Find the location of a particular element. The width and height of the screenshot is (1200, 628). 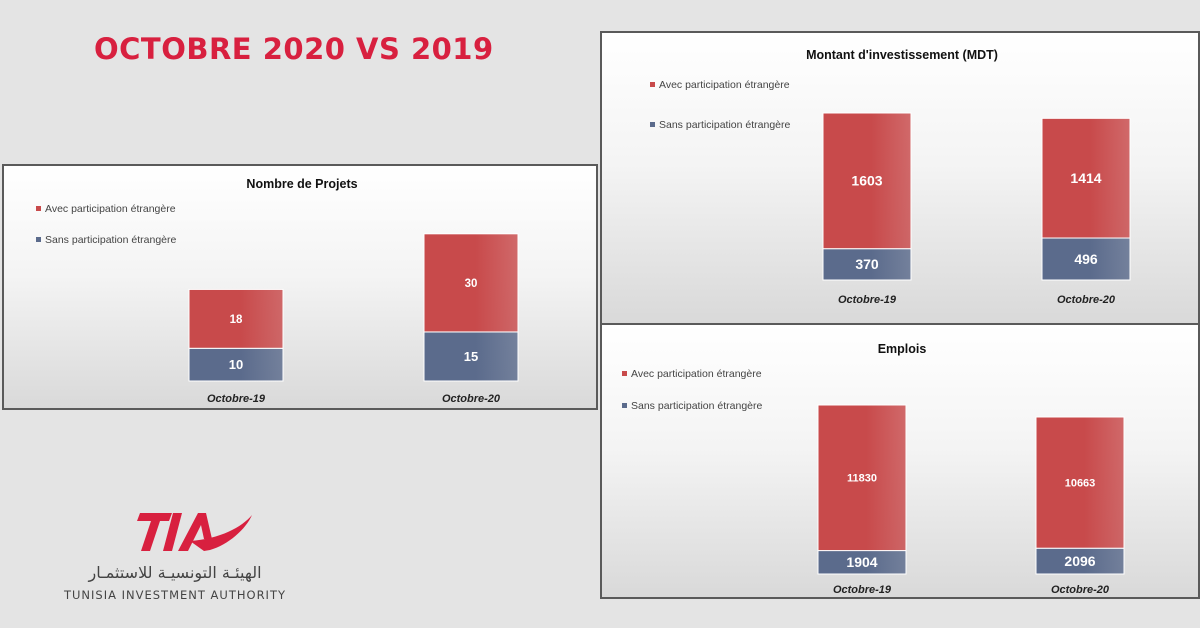

data-label: 30 is located at coordinates (471, 284).